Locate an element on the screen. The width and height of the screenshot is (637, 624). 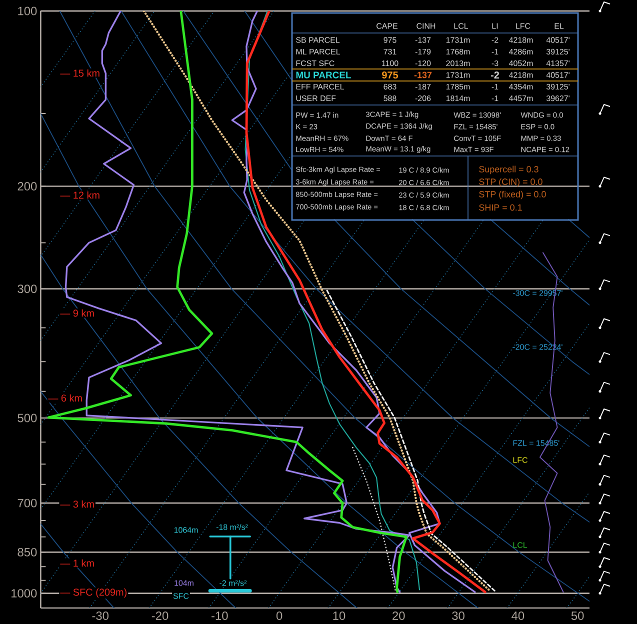
annotation: -2 is located at coordinates (495, 75).